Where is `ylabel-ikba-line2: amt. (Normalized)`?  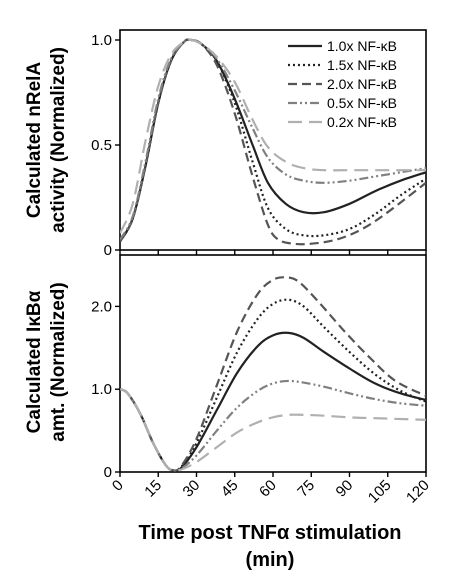 ylabel-ikba-line2: amt. (Normalized) is located at coordinates (58, 361).